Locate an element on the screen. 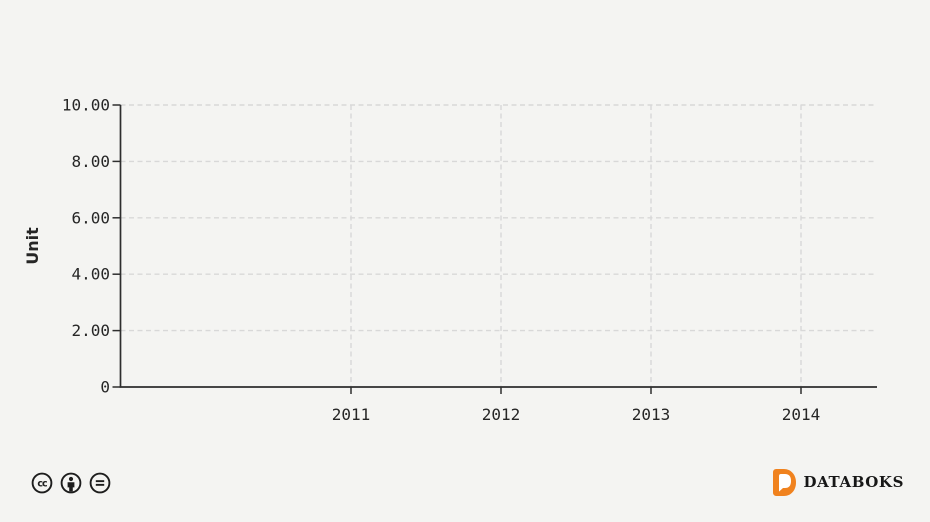 This screenshot has height=522, width=930. x-tick-label: 2013 is located at coordinates (651, 414).